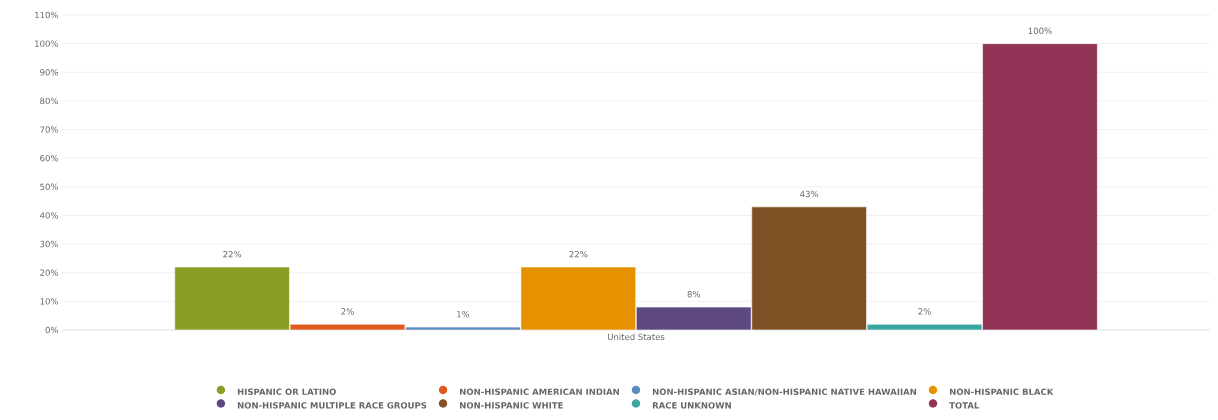  Describe the element at coordinates (332, 405) in the screenshot. I see `legend-label: NON-HISPANIC MULTIPLE RACE GROUPS` at that location.